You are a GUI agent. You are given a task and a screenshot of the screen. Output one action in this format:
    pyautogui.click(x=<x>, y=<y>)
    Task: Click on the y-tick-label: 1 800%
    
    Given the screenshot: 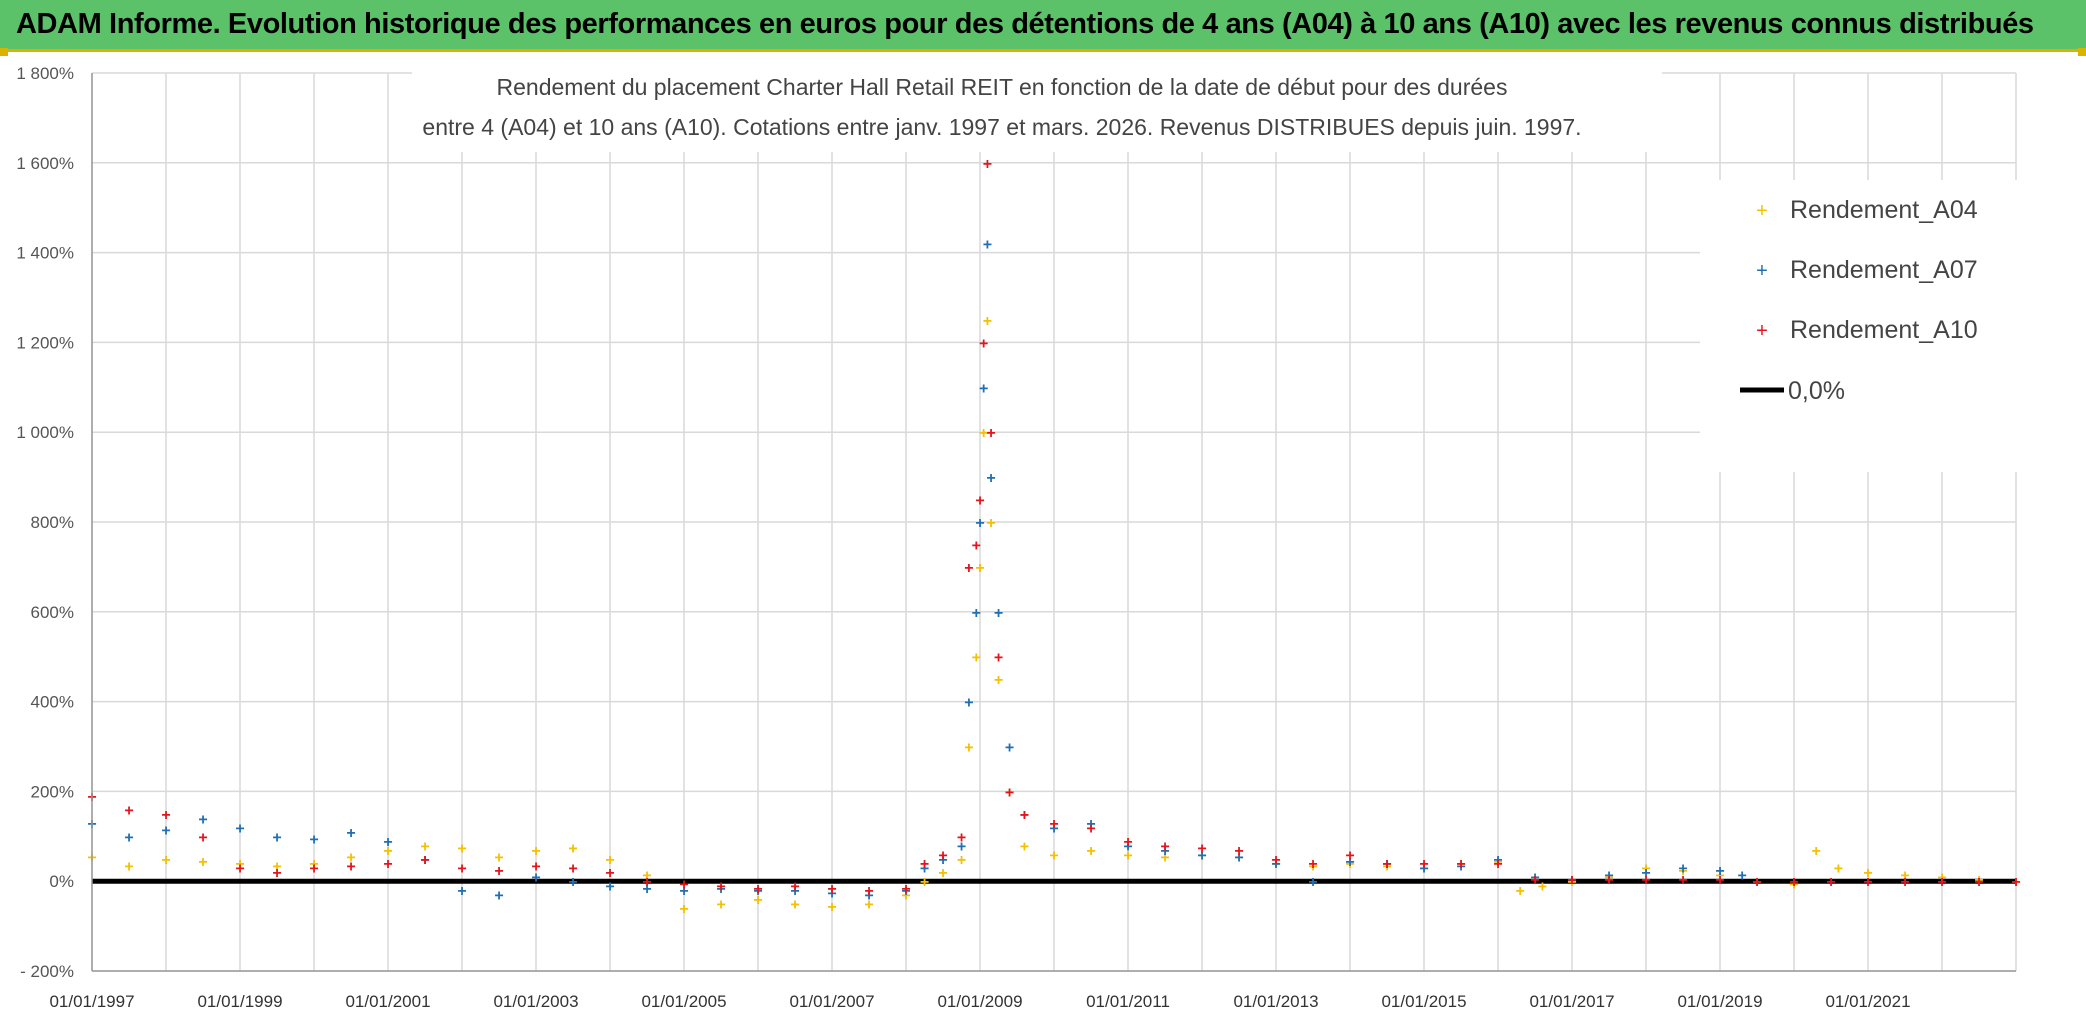 What is the action you would take?
    pyautogui.click(x=45, y=73)
    